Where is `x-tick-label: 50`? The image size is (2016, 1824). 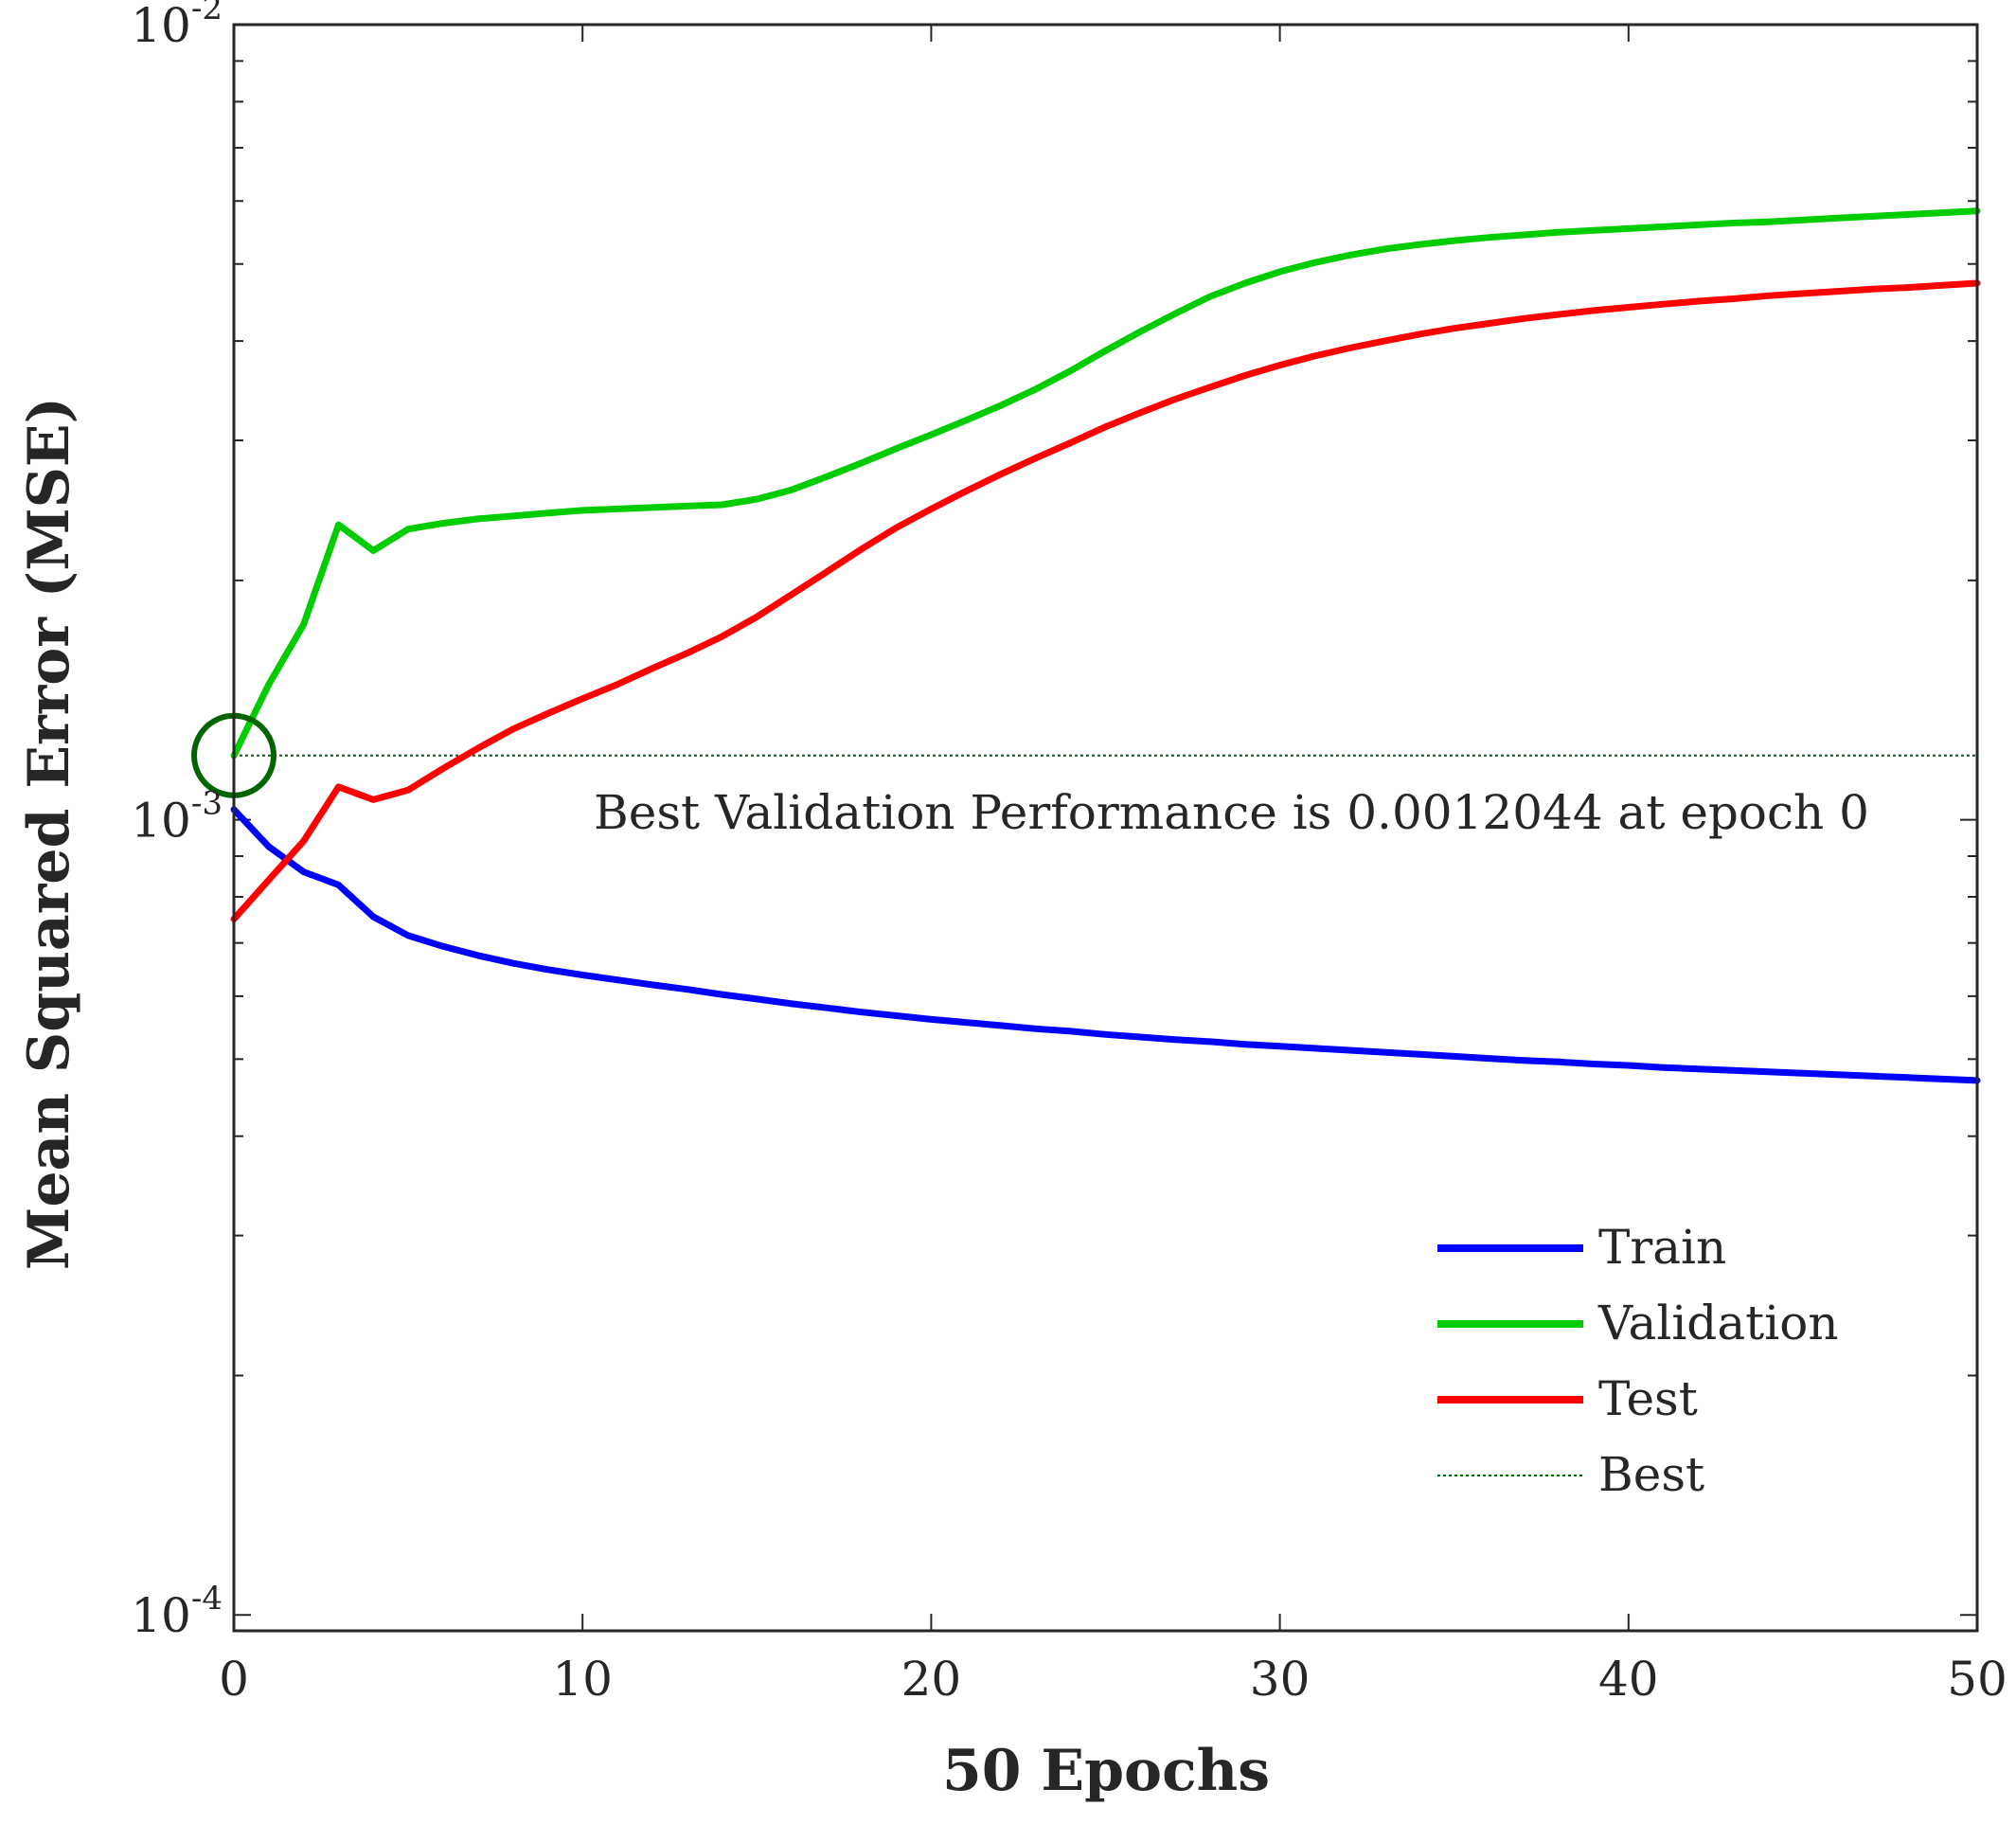 x-tick-label: 50 is located at coordinates (1977, 1679).